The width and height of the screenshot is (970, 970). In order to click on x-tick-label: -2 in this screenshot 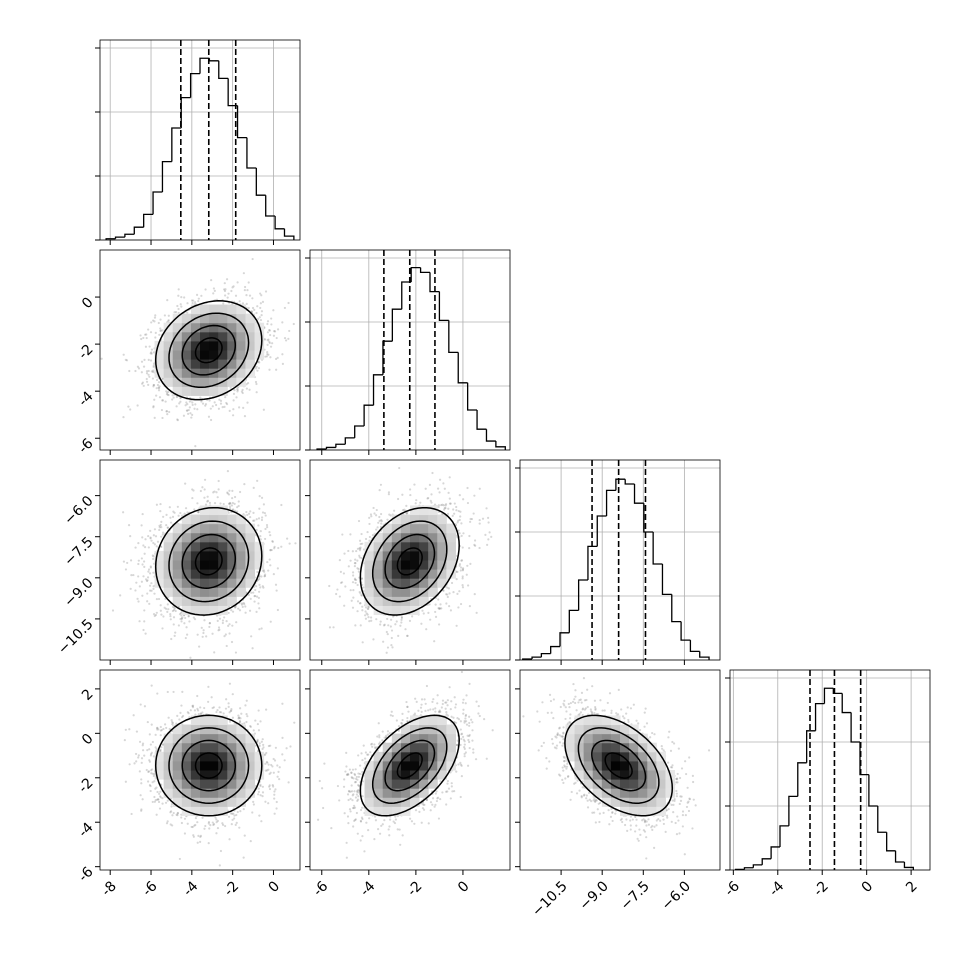, I will do `click(231, 888)`.